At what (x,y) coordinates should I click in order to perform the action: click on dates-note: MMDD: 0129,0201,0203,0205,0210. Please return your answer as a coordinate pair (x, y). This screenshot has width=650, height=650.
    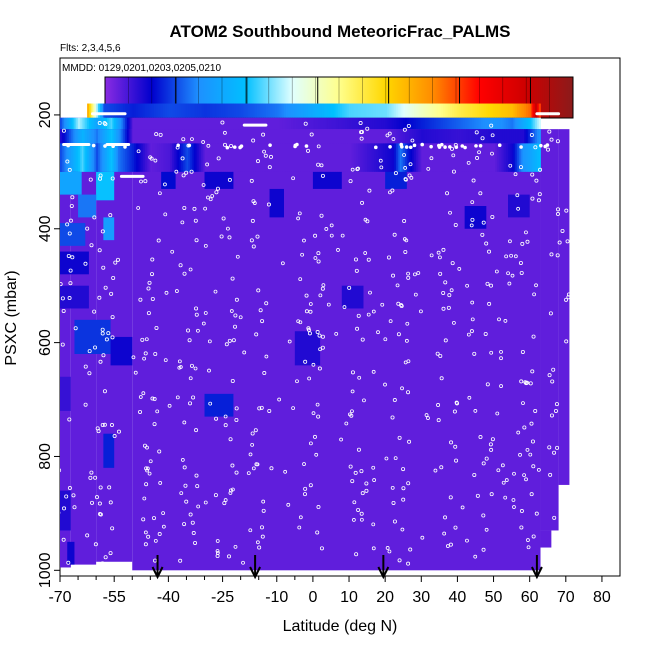
    Looking at the image, I should click on (141, 68).